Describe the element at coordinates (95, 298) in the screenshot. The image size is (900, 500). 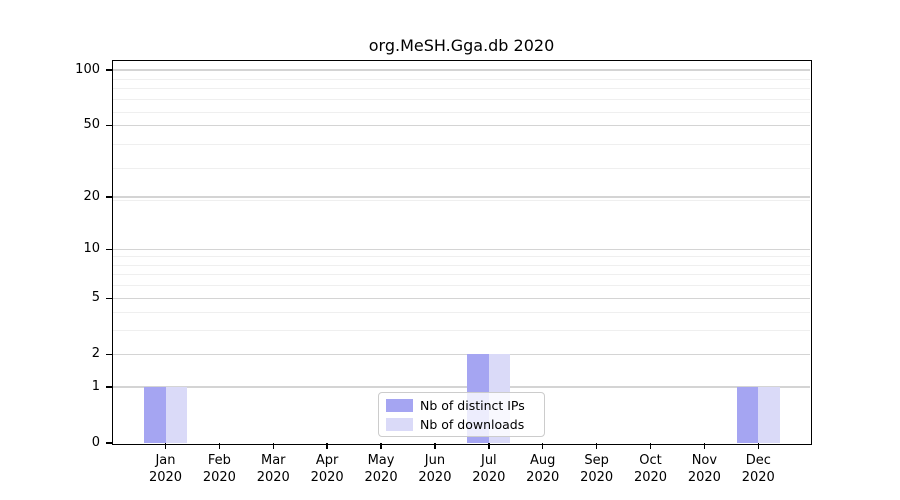
I see `y-axis-tick-label: 5` at that location.